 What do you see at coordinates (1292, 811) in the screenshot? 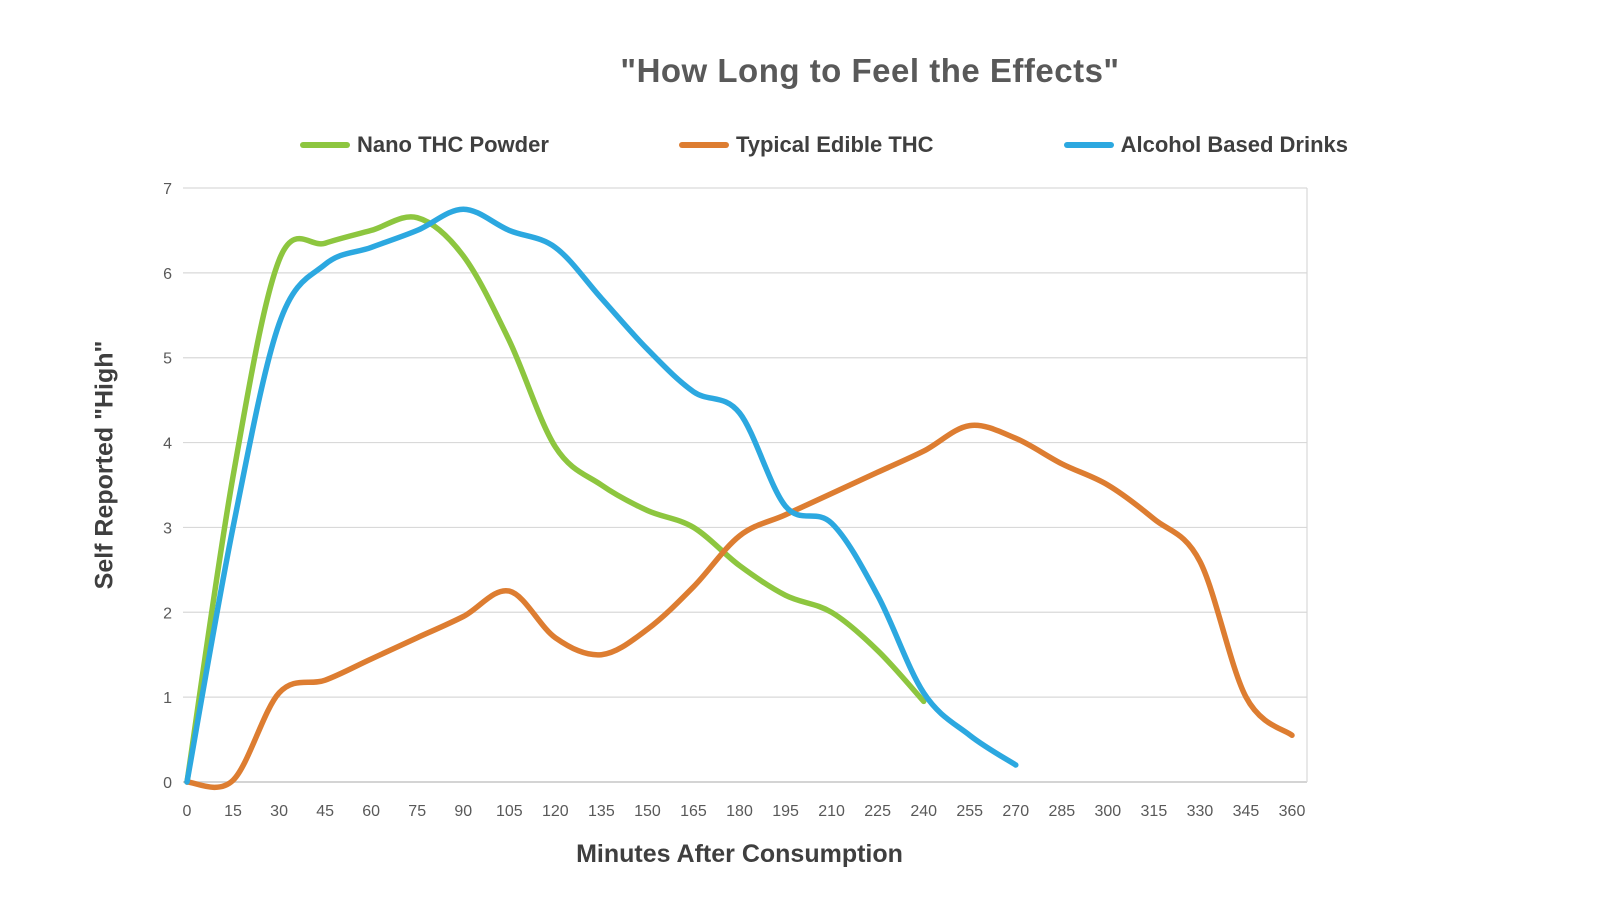
I see `x-tick-label-360: 360` at bounding box center [1292, 811].